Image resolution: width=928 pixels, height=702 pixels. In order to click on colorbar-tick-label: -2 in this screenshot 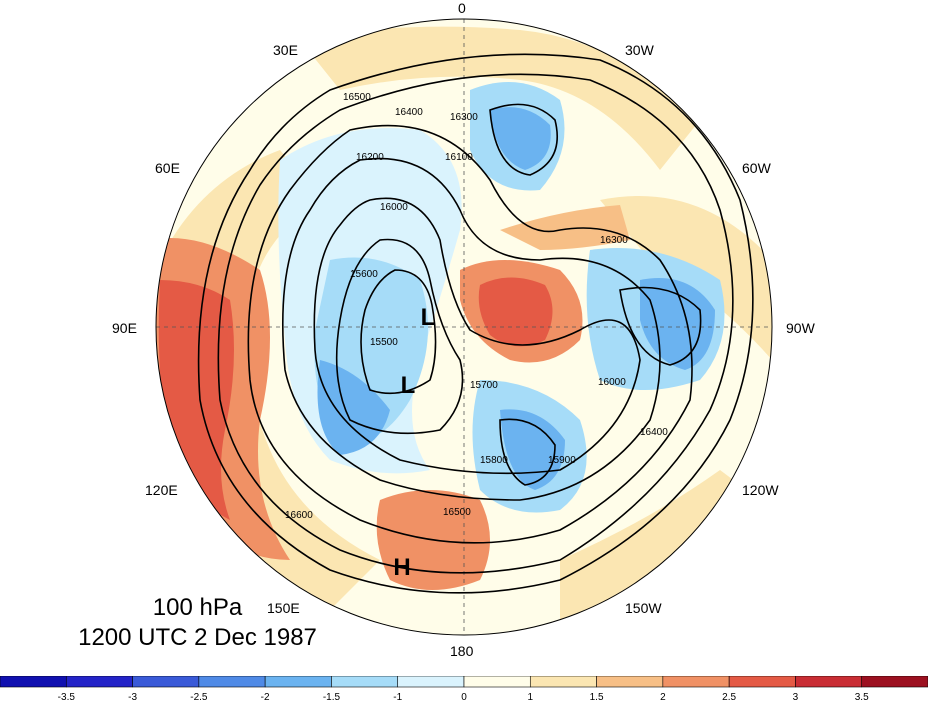, I will do `click(265, 697)`.